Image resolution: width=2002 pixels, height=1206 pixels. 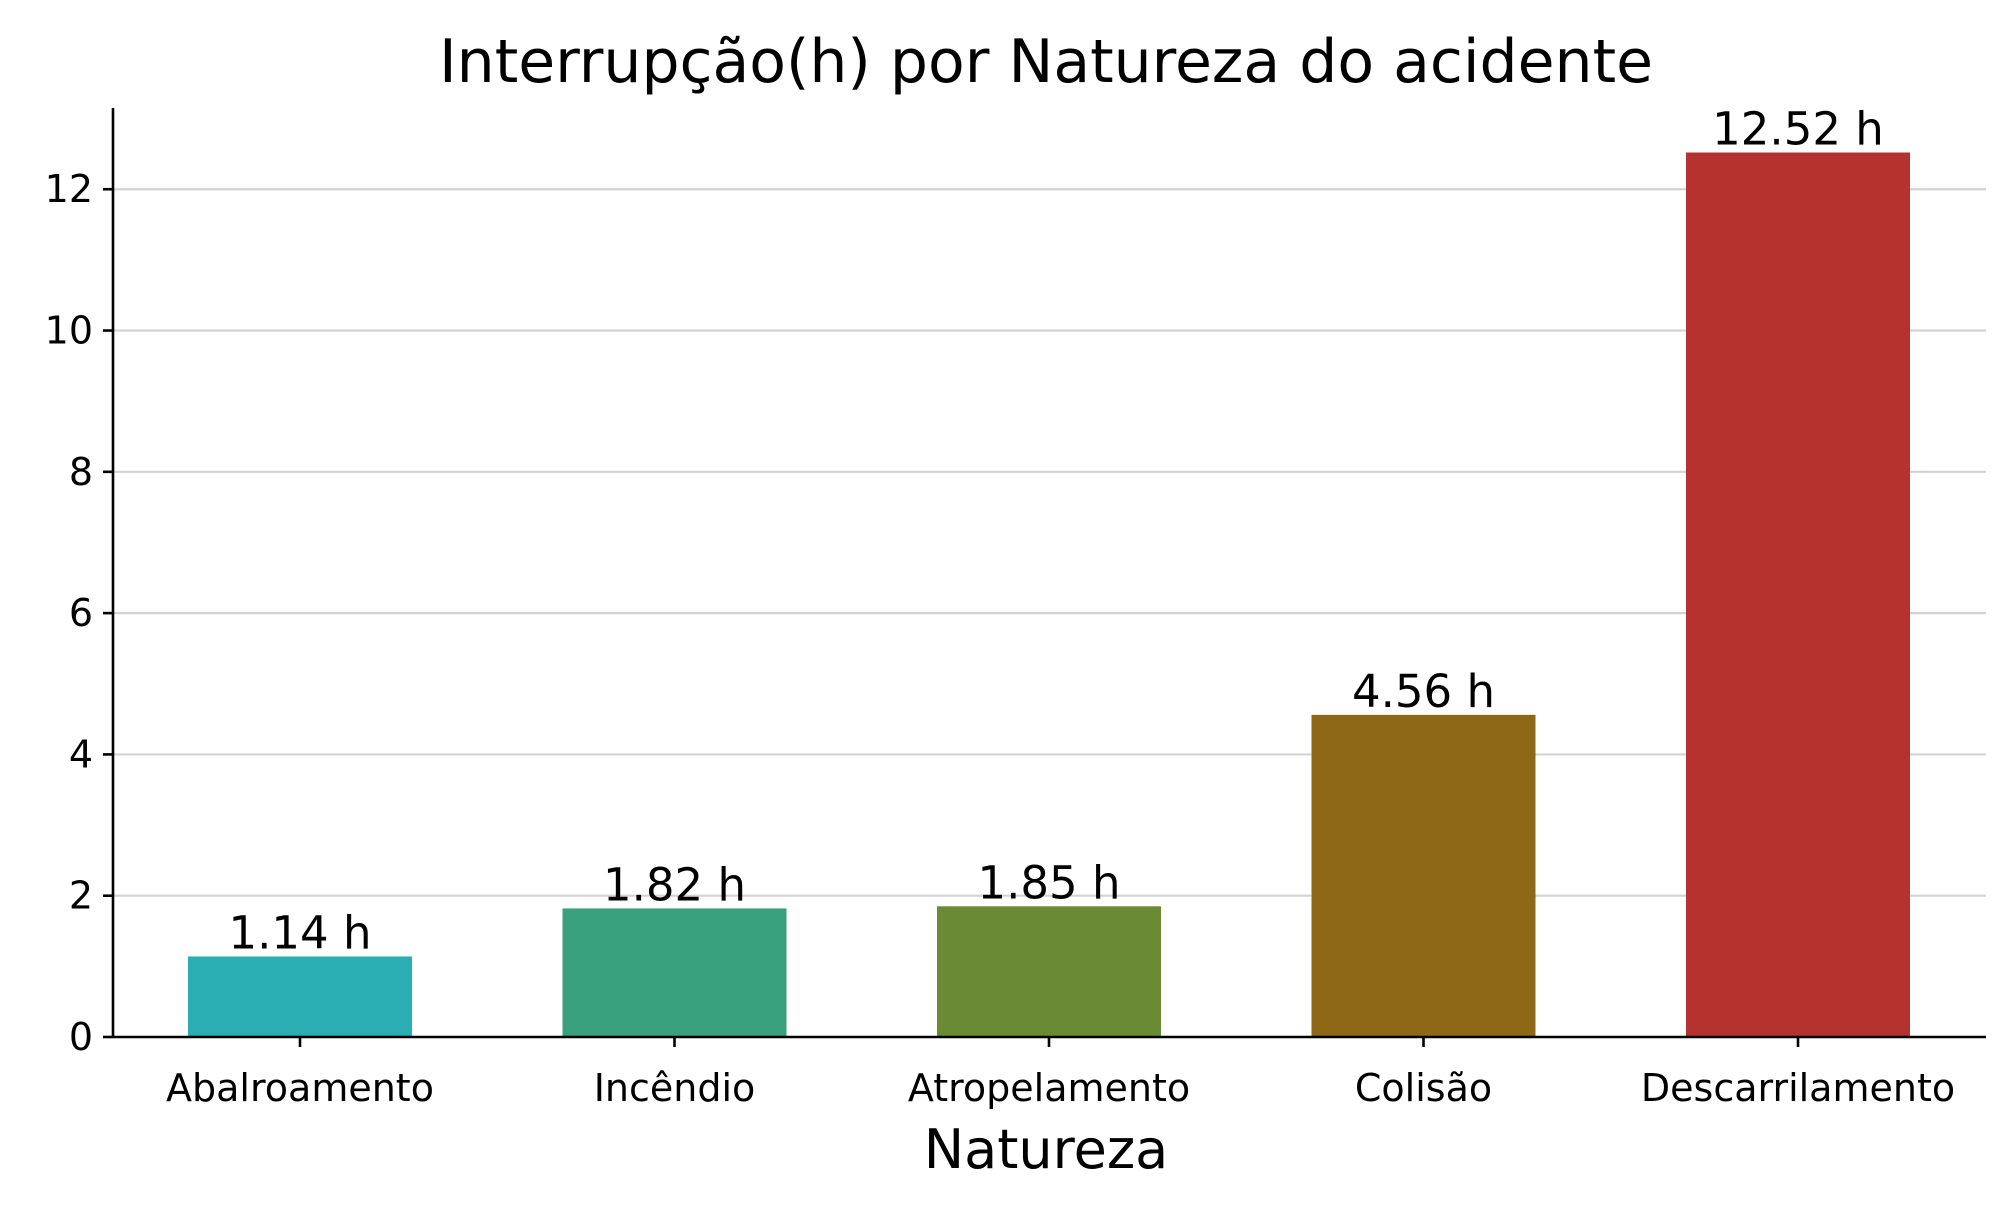 What do you see at coordinates (1423, 691) in the screenshot?
I see `bar-value-label: 4.56 h` at bounding box center [1423, 691].